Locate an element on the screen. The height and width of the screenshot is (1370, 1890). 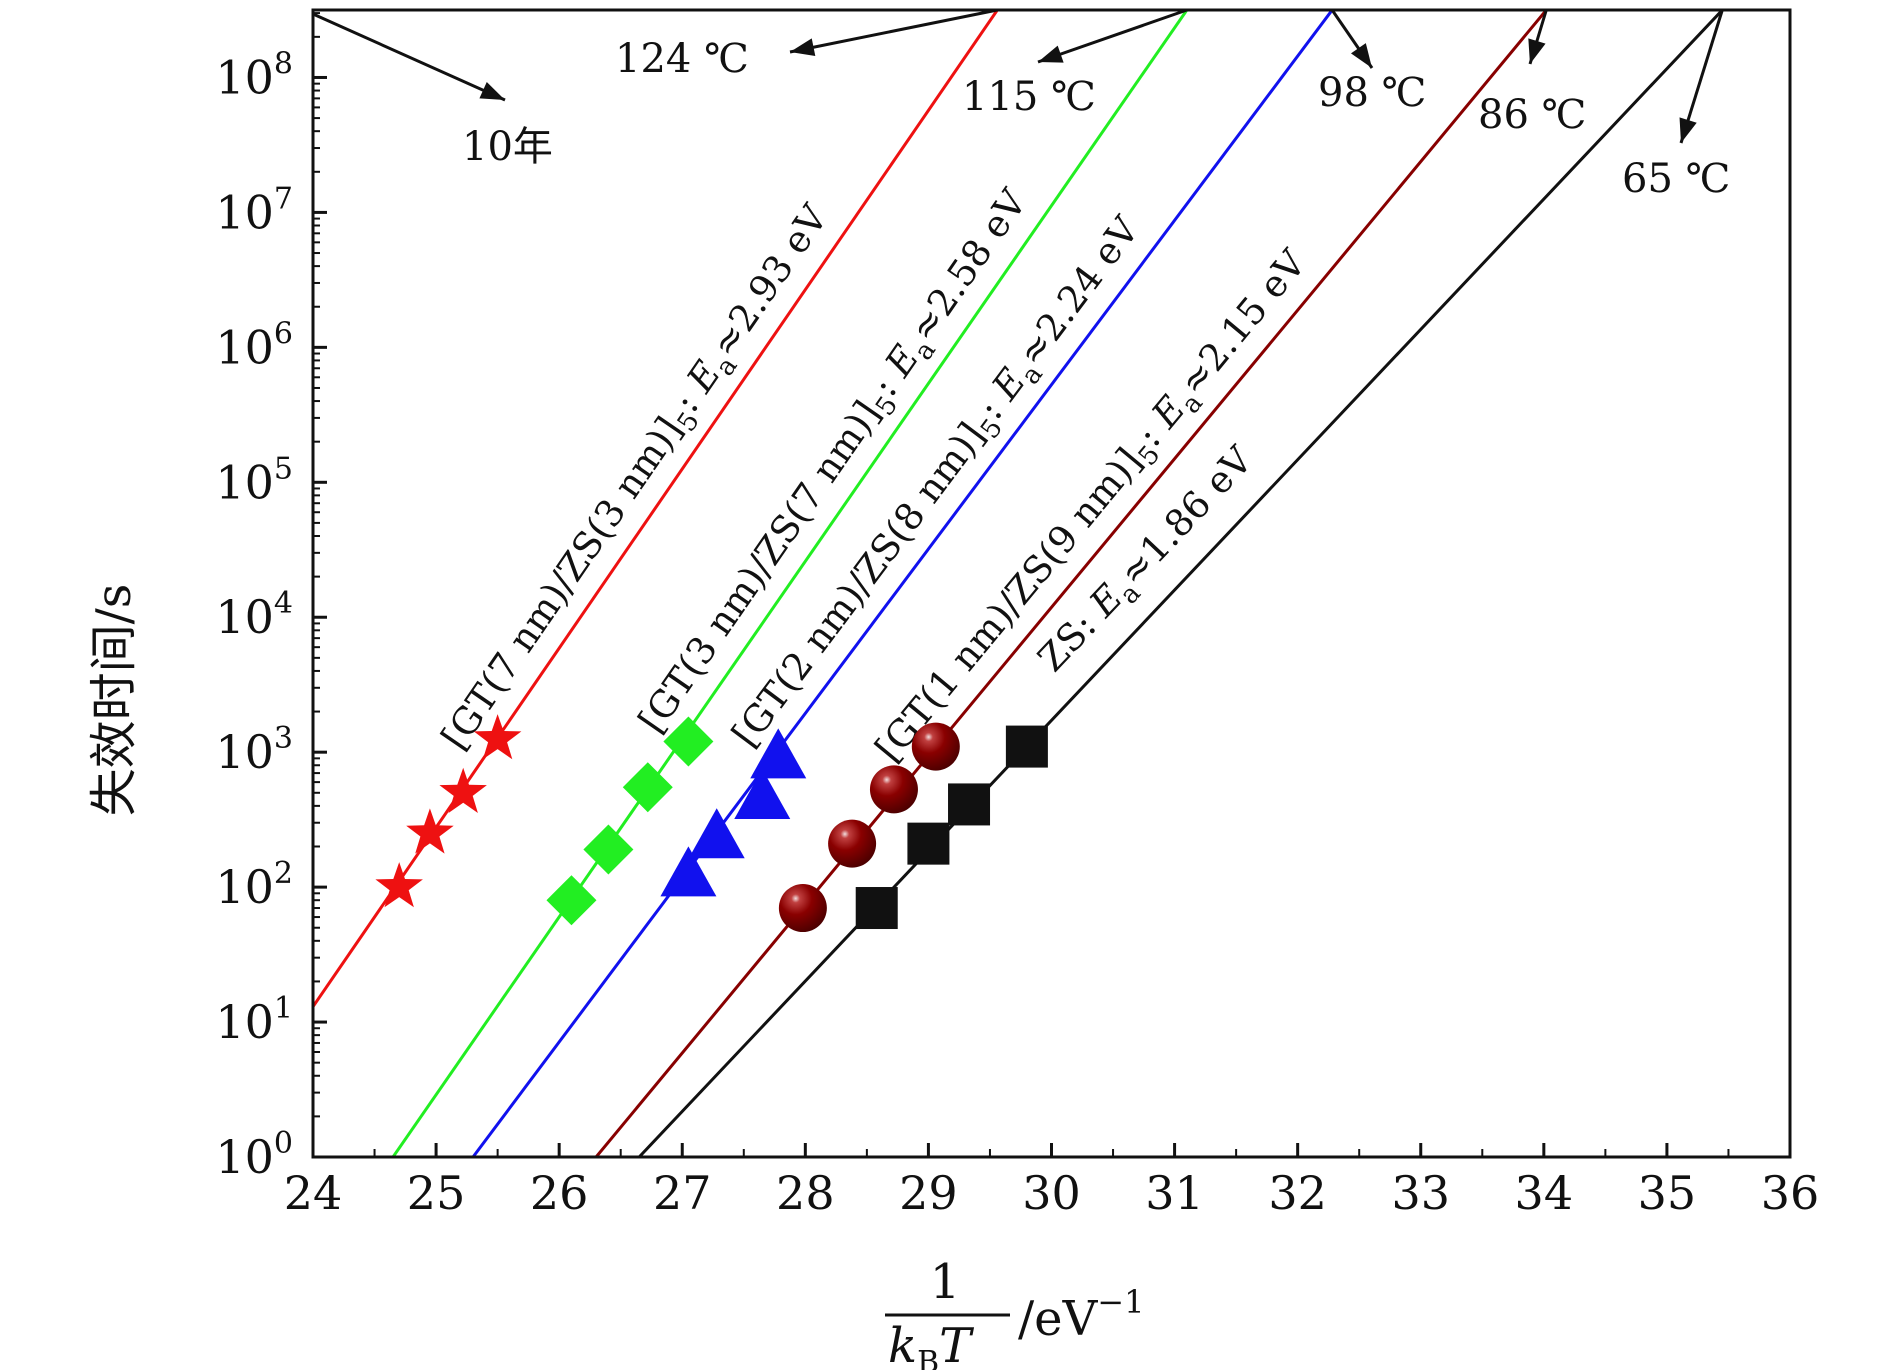
y-tick-label-2: 10² is located at coordinates (254, 885).